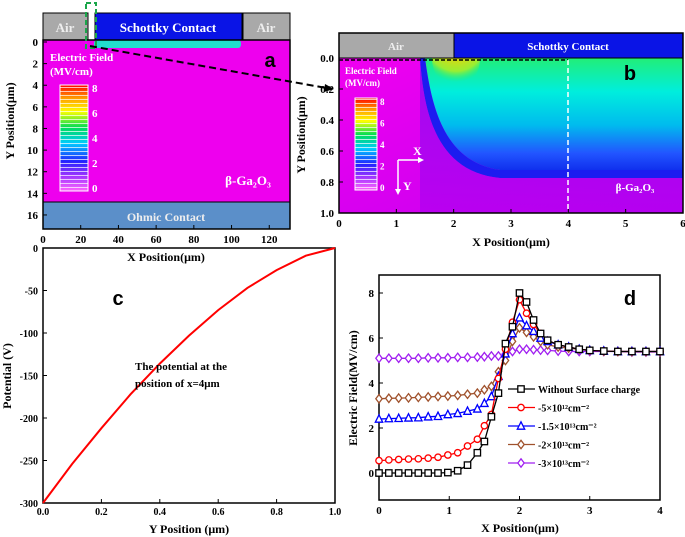 This screenshot has width=685, height=537. I want to click on ylabel-a: Y Position(μm), so click(10, 120).